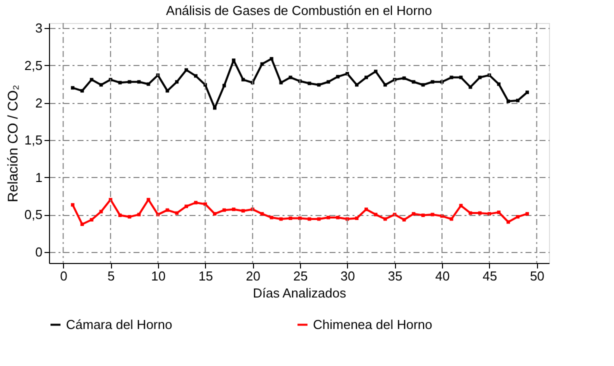  I want to click on y-tick-label: 0, so click(38, 252).